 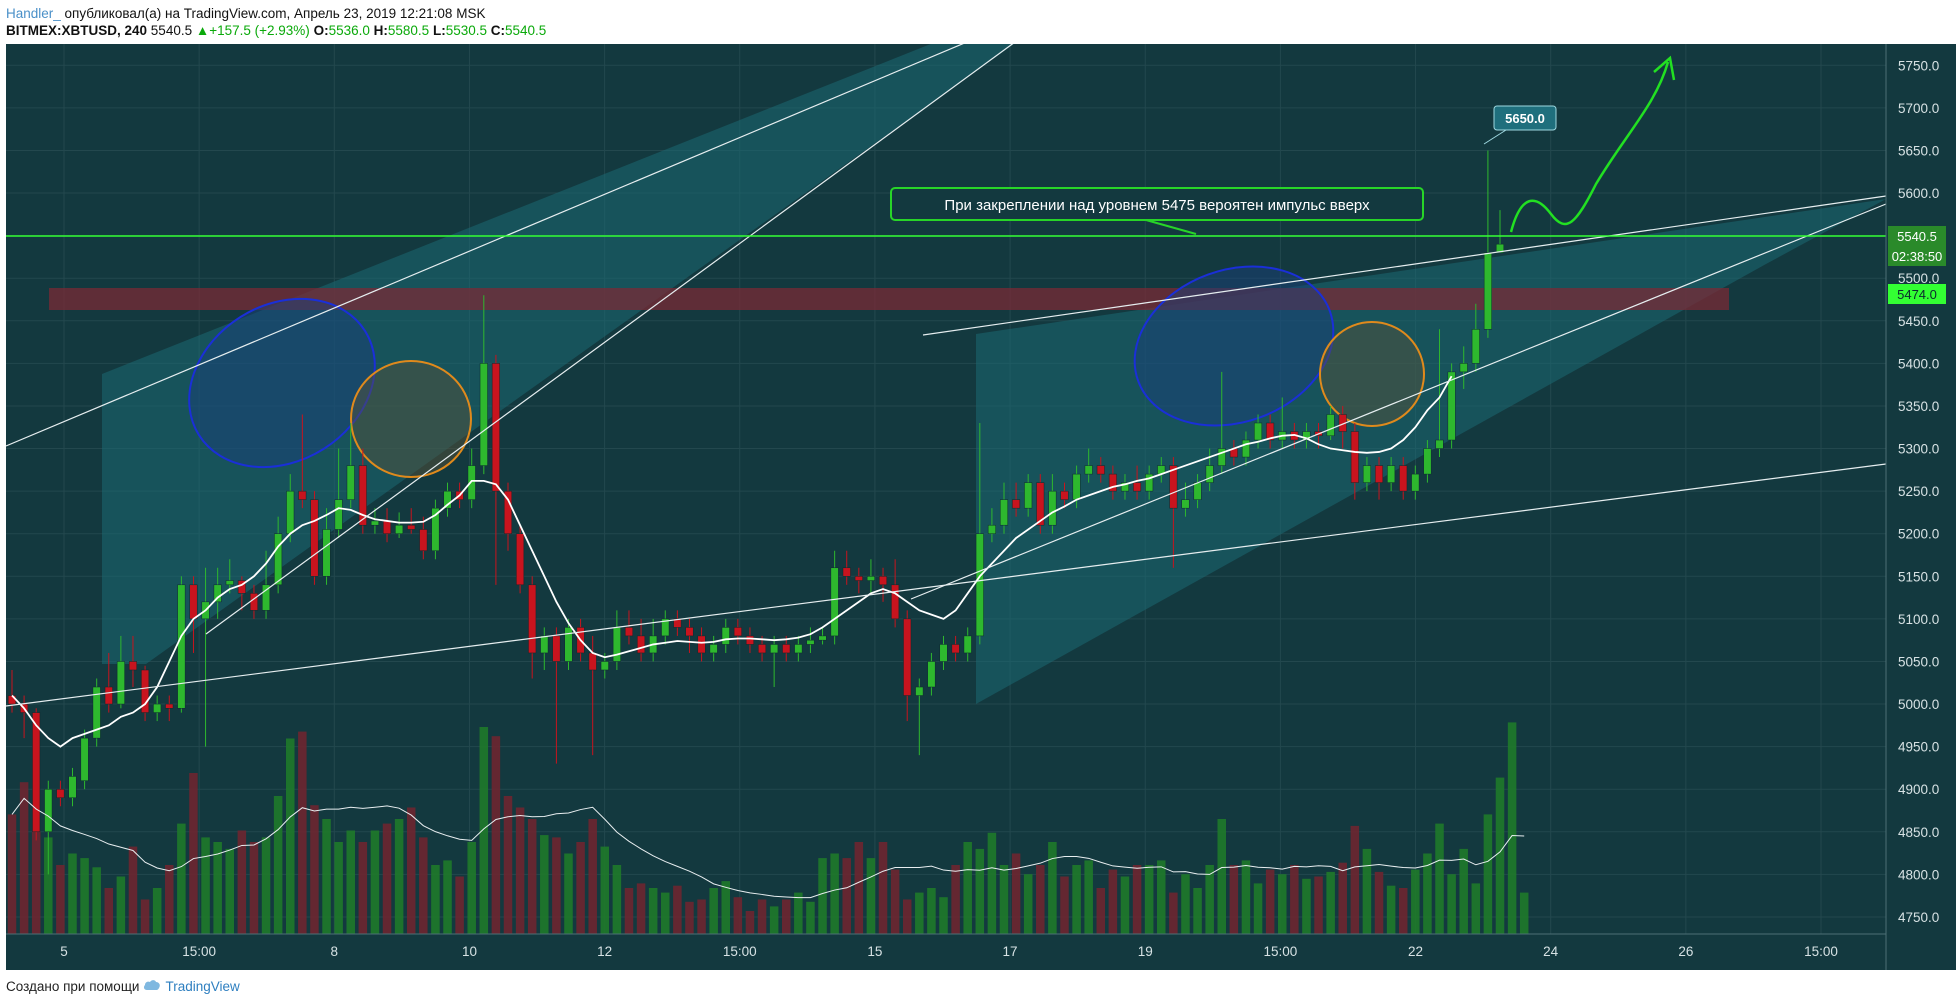 I want to click on orange-circle-right, so click(x=1372, y=374).